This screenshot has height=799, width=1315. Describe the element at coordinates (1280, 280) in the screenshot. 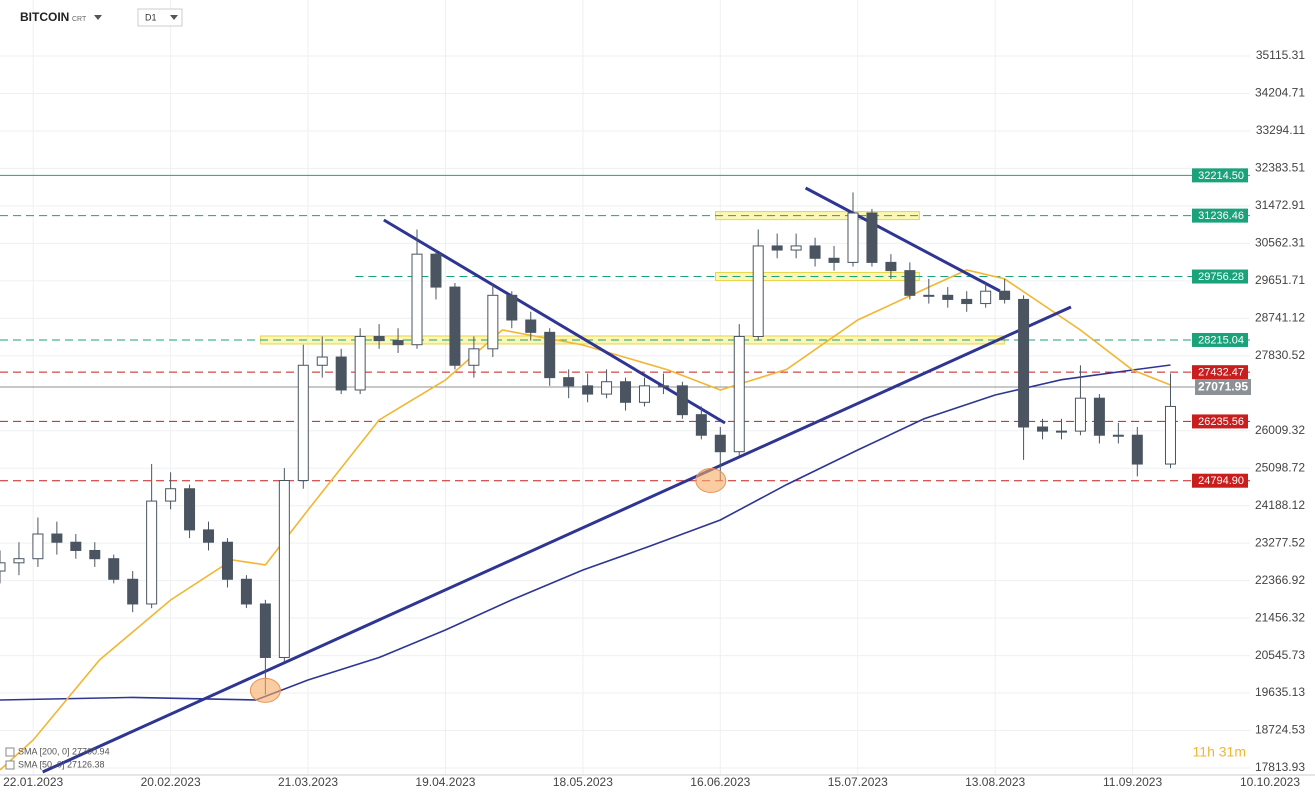

I see `y-tick-label: 29651.71` at that location.